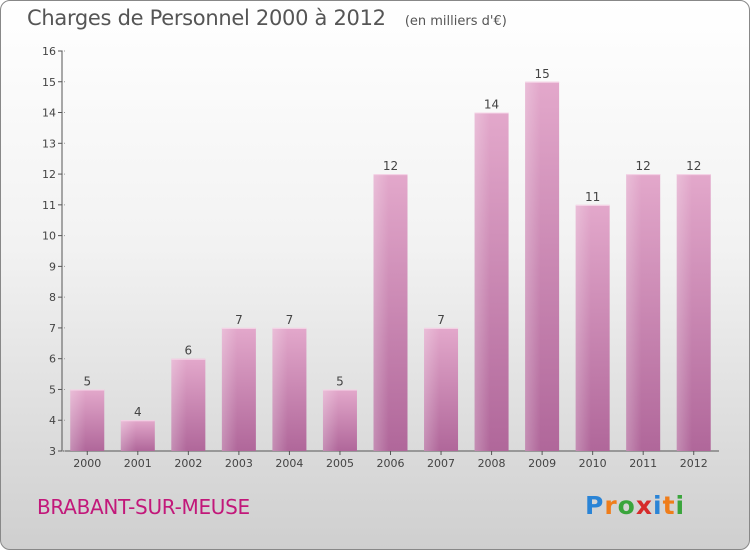 Image resolution: width=750 pixels, height=550 pixels. What do you see at coordinates (593, 463) in the screenshot?
I see `x-tick-label: 2010` at bounding box center [593, 463].